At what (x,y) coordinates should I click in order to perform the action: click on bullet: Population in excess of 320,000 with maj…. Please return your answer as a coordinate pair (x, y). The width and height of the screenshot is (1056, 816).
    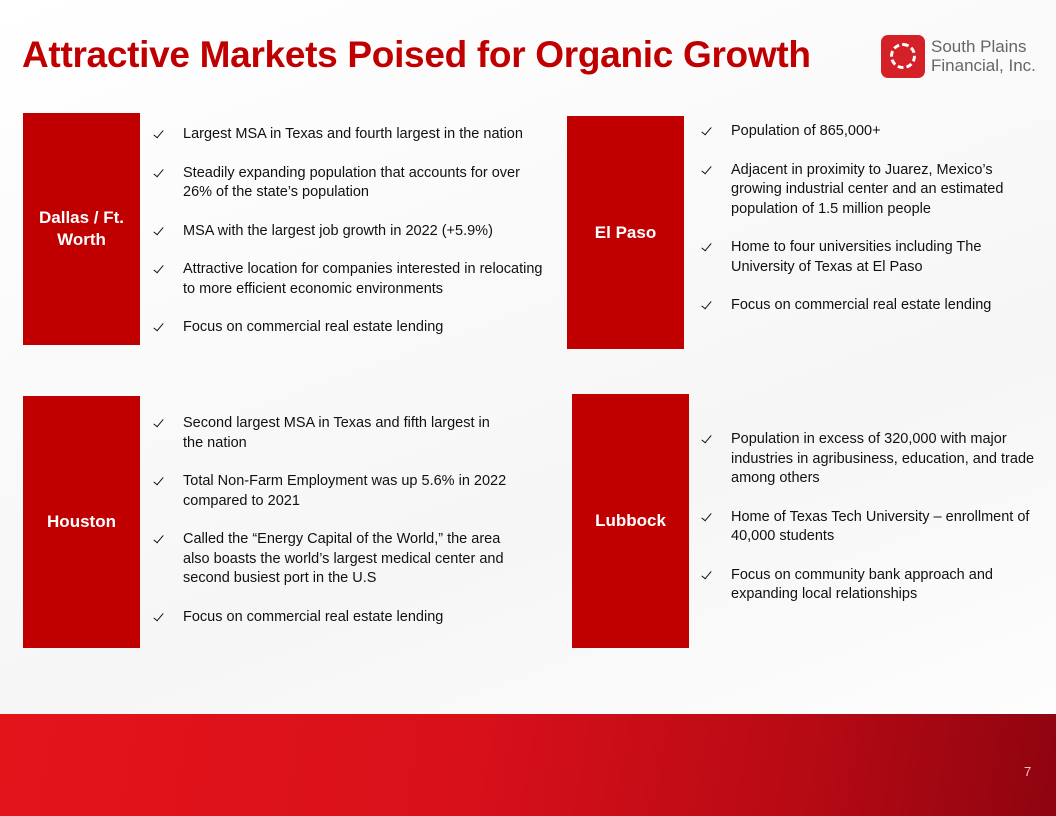
    Looking at the image, I should click on (886, 459).